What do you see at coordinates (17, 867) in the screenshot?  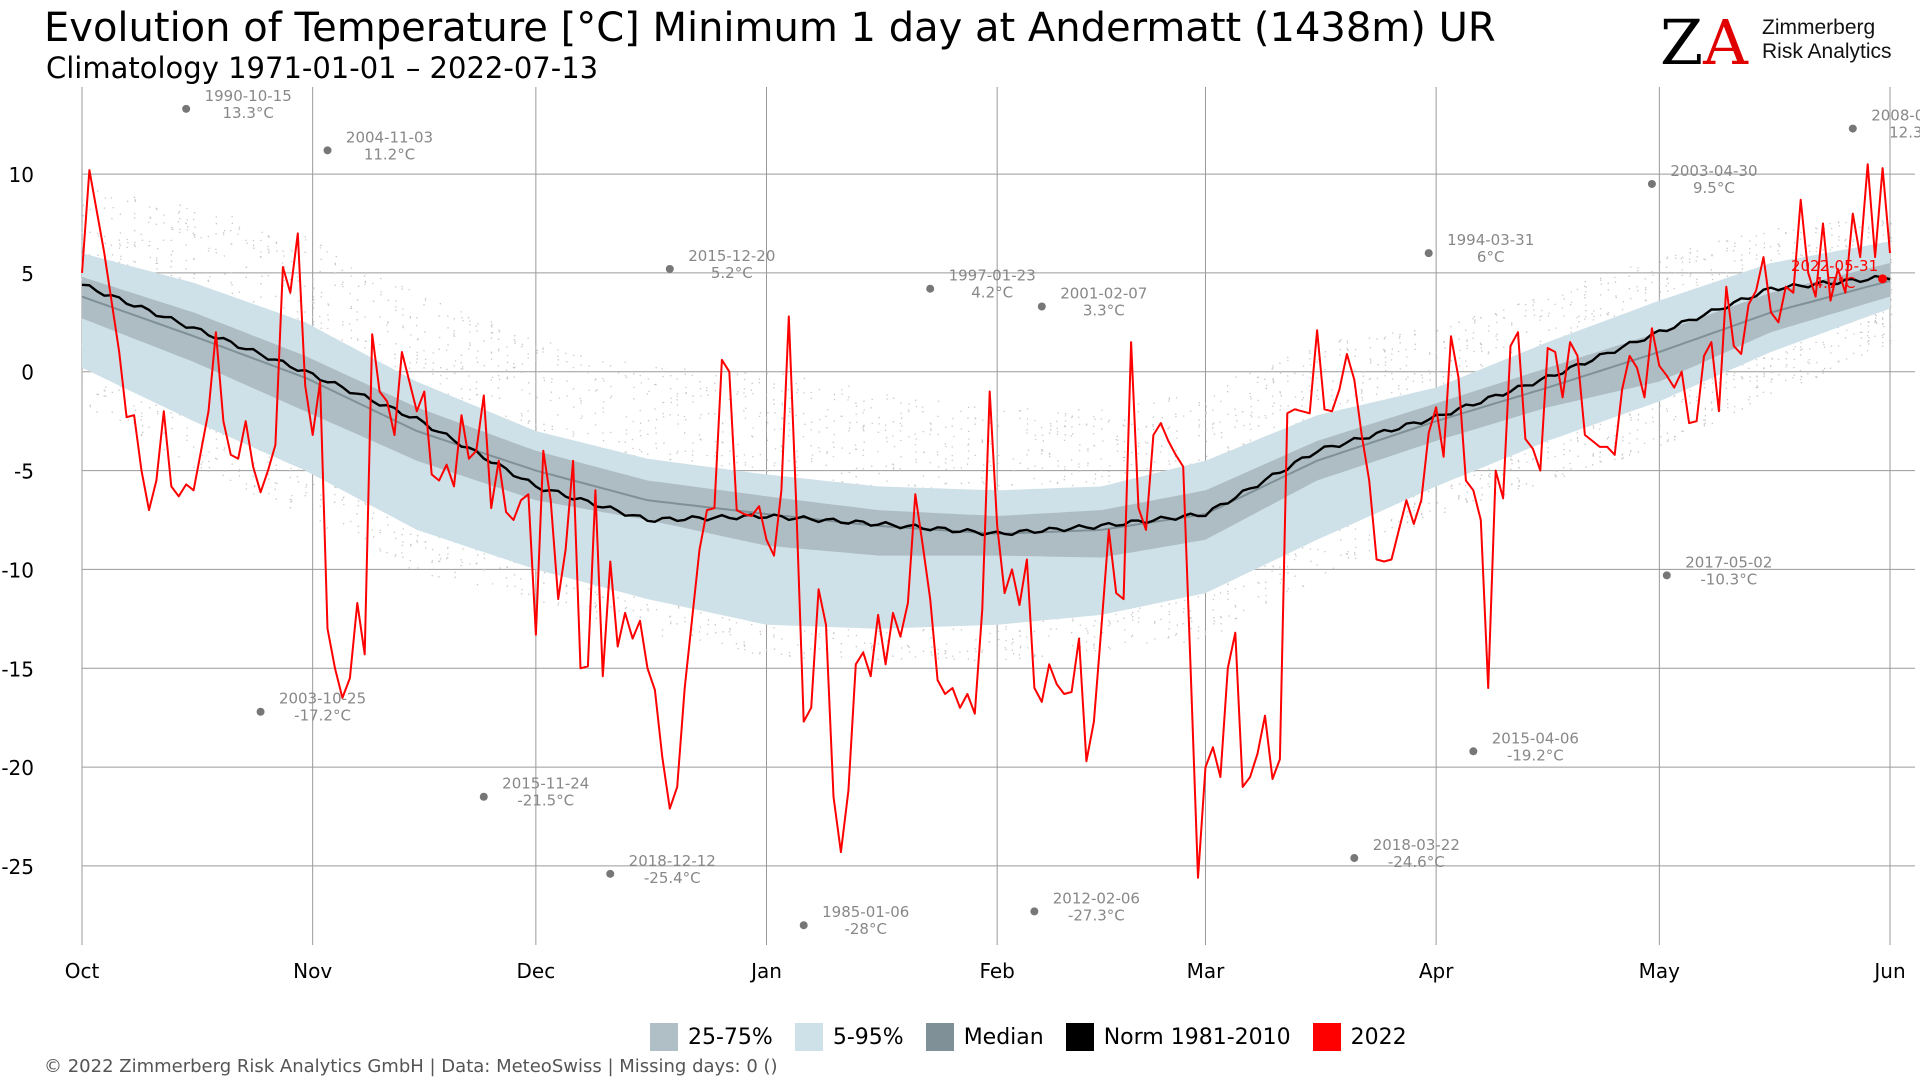 I see `y-tick-label: -25` at bounding box center [17, 867].